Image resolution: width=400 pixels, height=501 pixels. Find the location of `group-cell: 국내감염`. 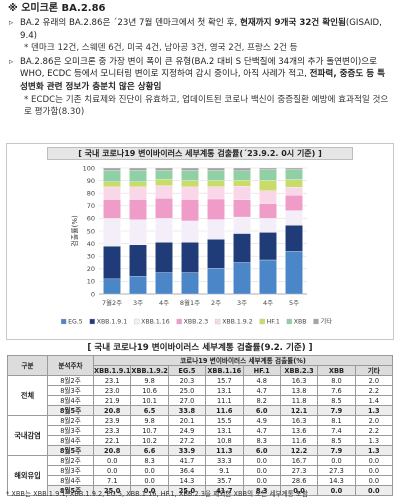

group-cell: 국내감염 is located at coordinates (27, 435).